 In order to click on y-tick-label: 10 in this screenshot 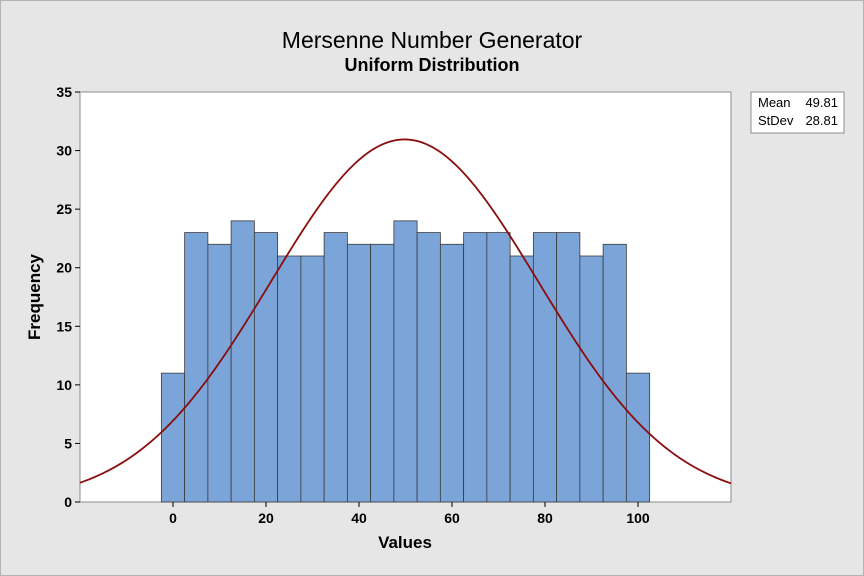, I will do `click(64, 385)`.